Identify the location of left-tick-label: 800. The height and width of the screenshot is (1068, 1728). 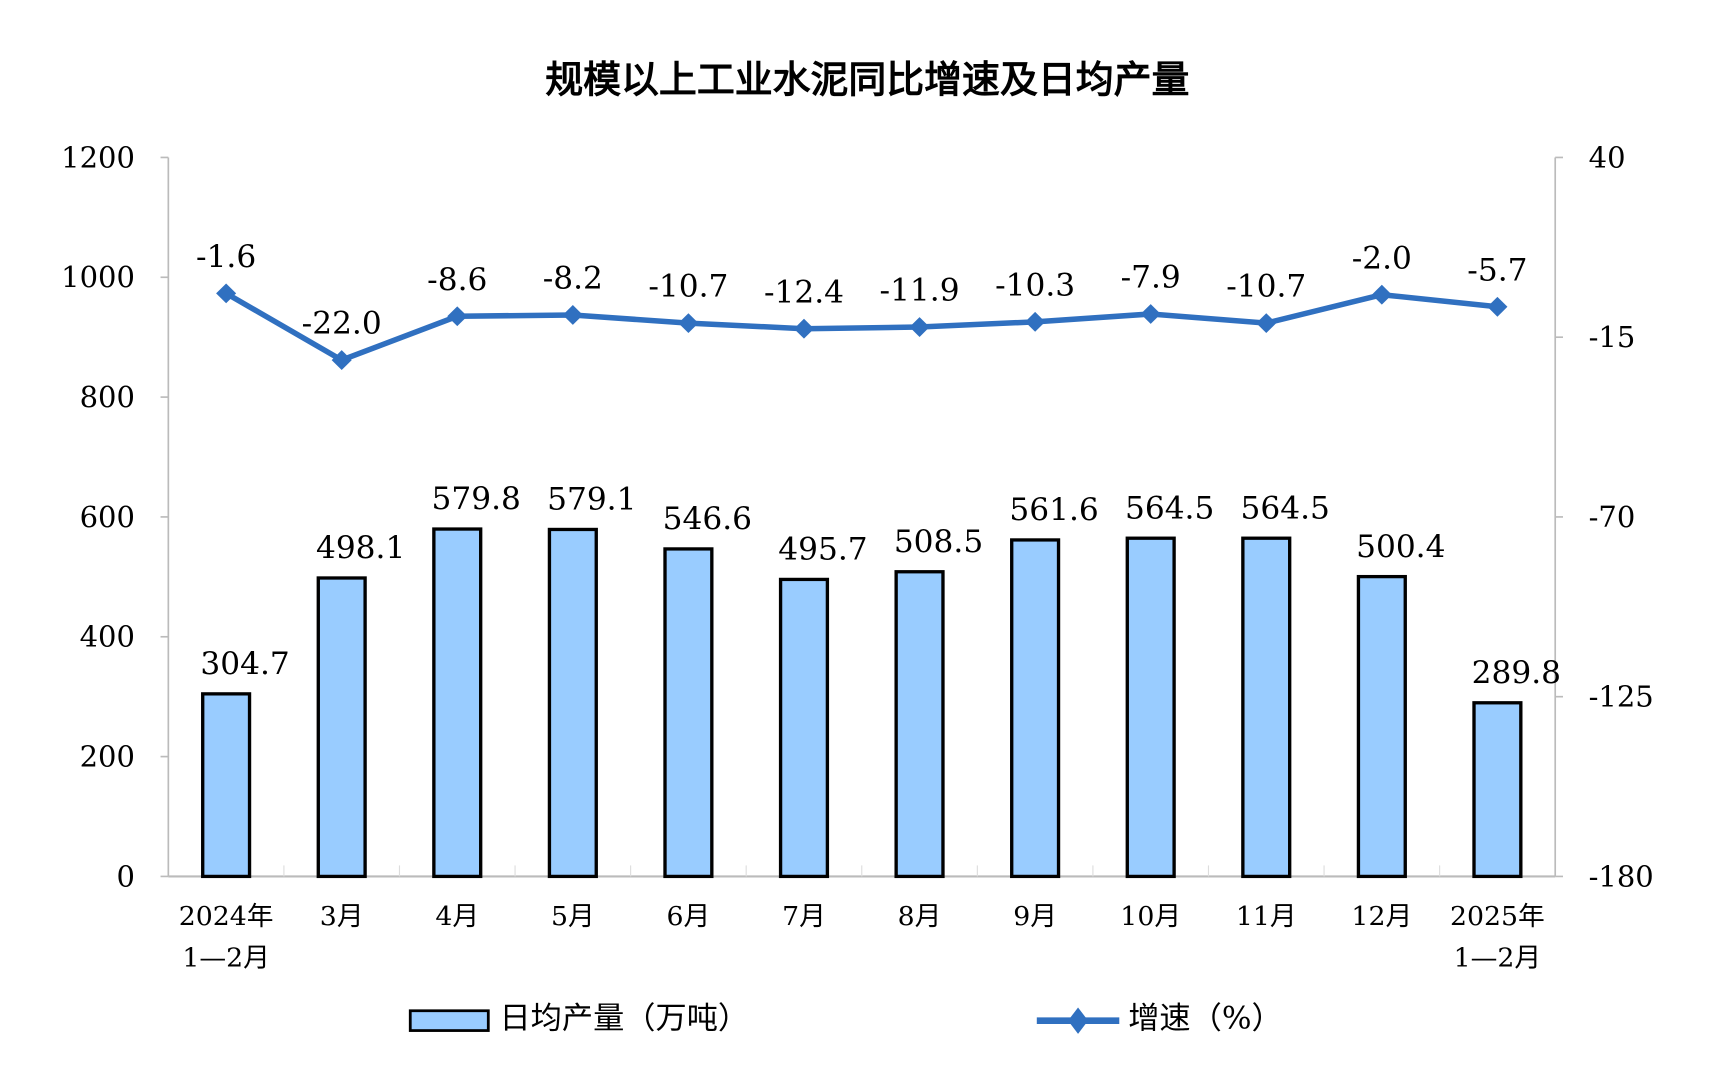
(107, 397).